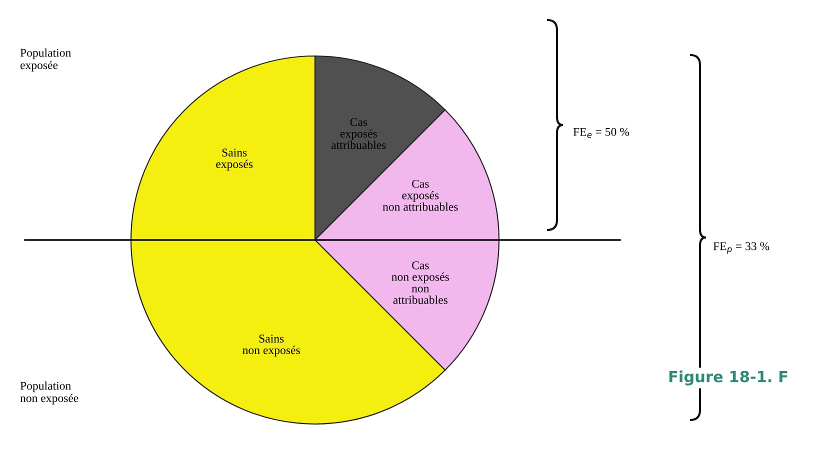  What do you see at coordinates (234, 159) in the screenshot?
I see `slice-label: Sains exposés` at bounding box center [234, 159].